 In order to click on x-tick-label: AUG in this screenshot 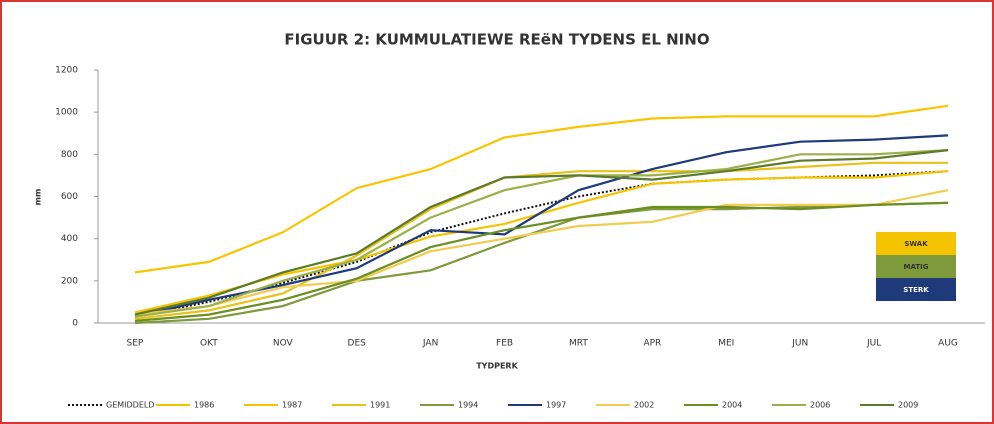, I will do `click(948, 344)`.